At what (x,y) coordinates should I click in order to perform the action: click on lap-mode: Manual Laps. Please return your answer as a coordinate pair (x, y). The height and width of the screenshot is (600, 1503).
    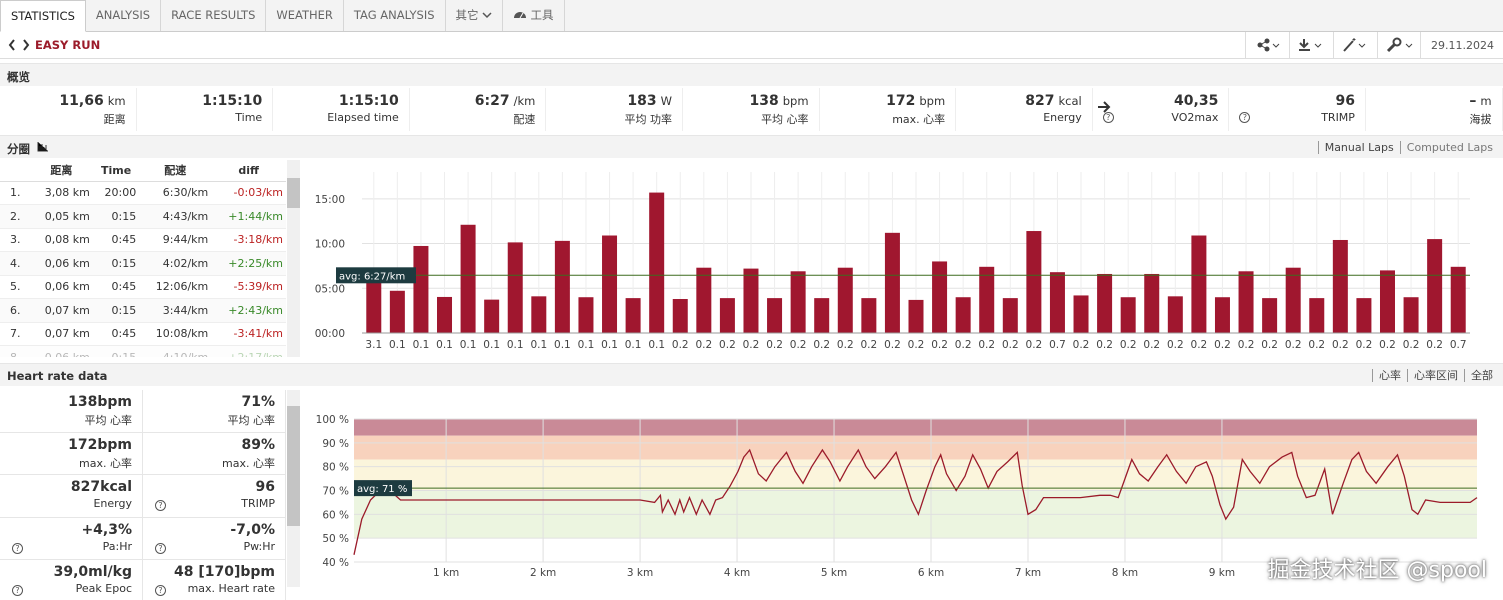
    Looking at the image, I should click on (1358, 147).